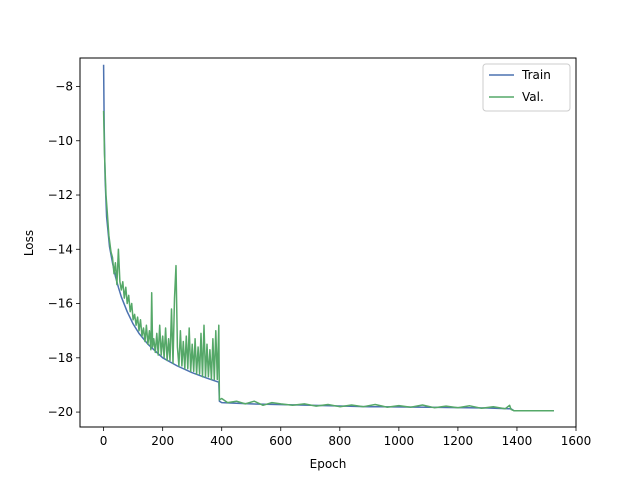  What do you see at coordinates (576, 441) in the screenshot?
I see `x-tick-label: 1600` at bounding box center [576, 441].